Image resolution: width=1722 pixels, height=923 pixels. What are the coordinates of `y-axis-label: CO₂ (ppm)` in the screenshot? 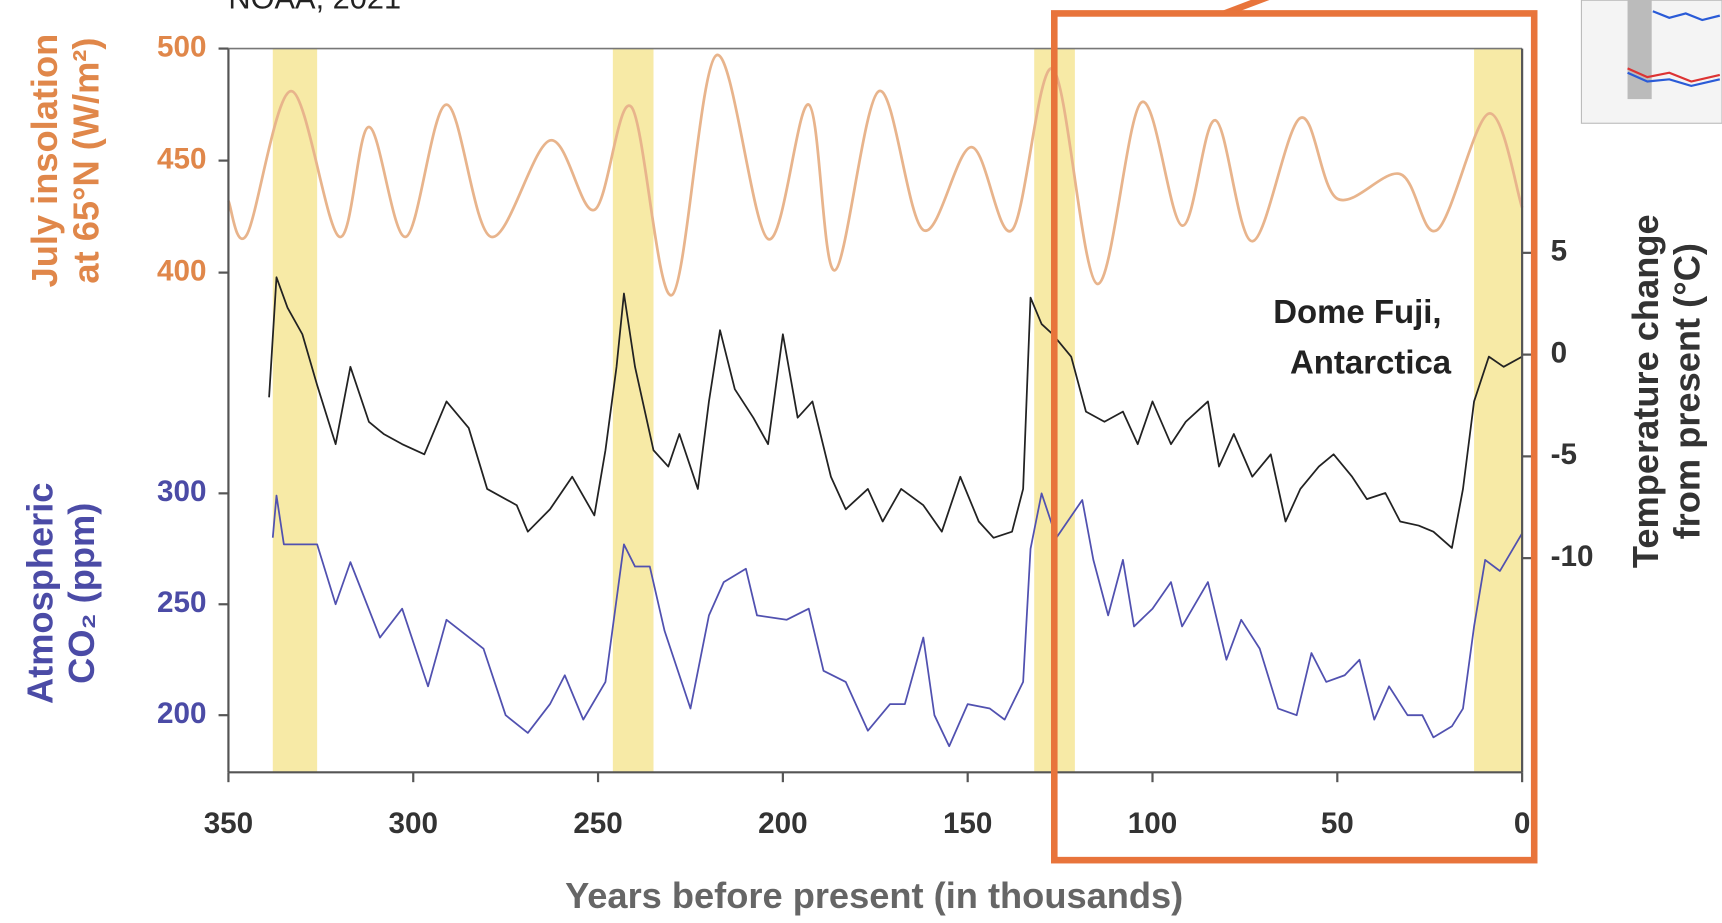 It's located at (81, 593).